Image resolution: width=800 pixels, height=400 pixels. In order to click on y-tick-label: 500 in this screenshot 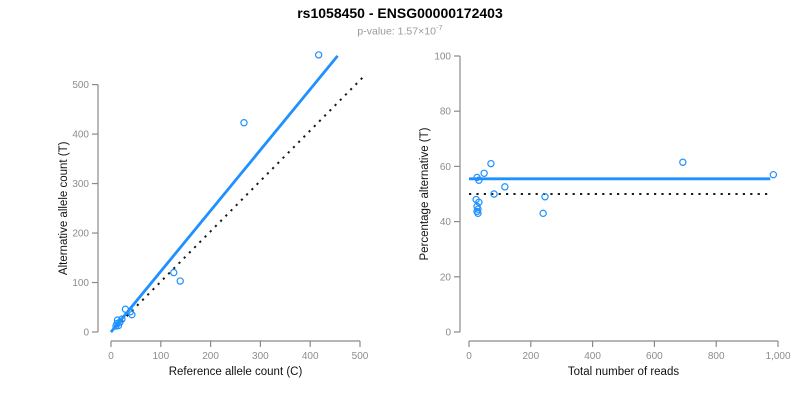, I will do `click(80, 85)`.